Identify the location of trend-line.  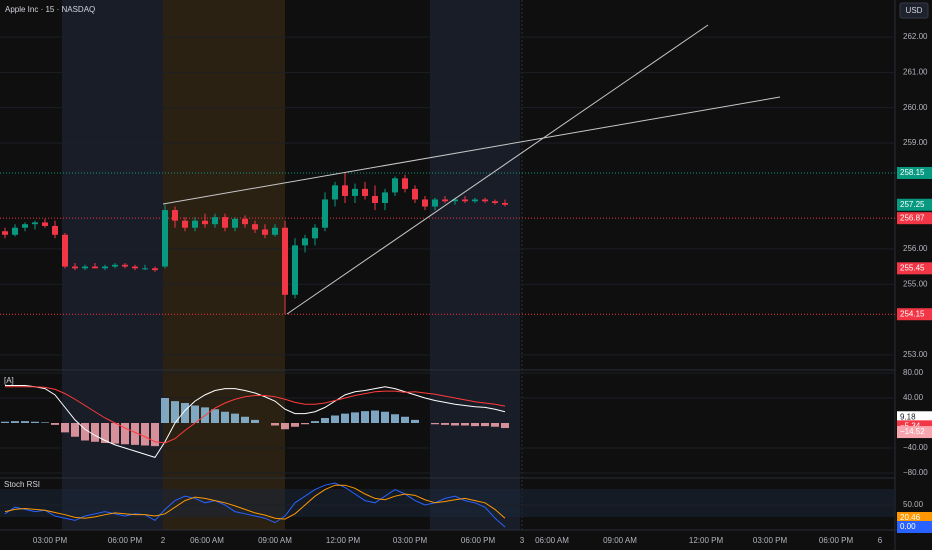
(471, 150).